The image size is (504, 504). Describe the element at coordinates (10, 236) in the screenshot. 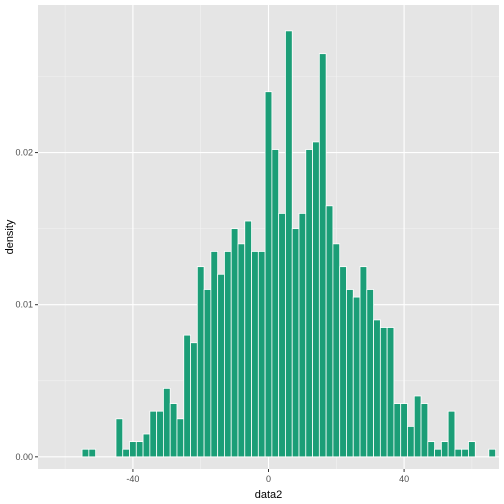

I see `y-axis-title: density` at that location.